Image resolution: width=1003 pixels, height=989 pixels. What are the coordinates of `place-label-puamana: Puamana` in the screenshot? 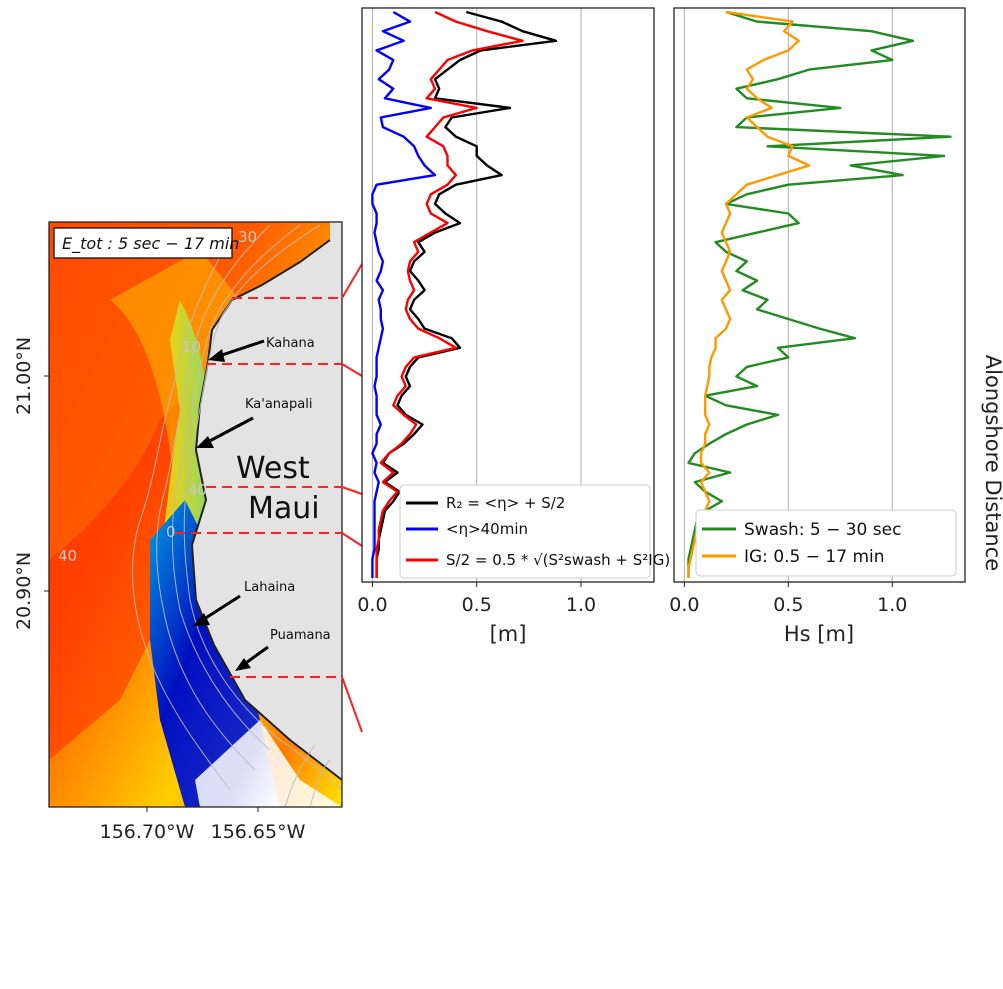 It's located at (300, 635).